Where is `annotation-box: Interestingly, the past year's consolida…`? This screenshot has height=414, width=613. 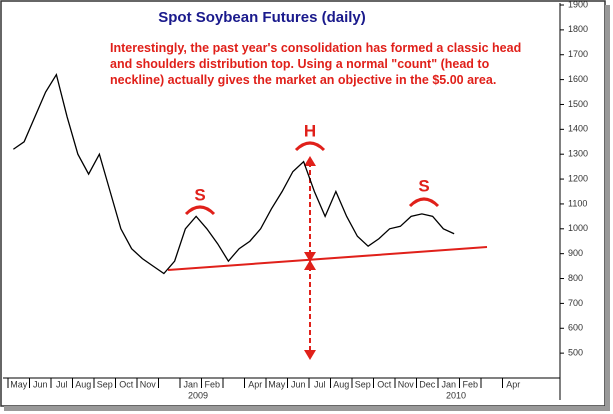
annotation-box: Interestingly, the past year's consolida… is located at coordinates (316, 64).